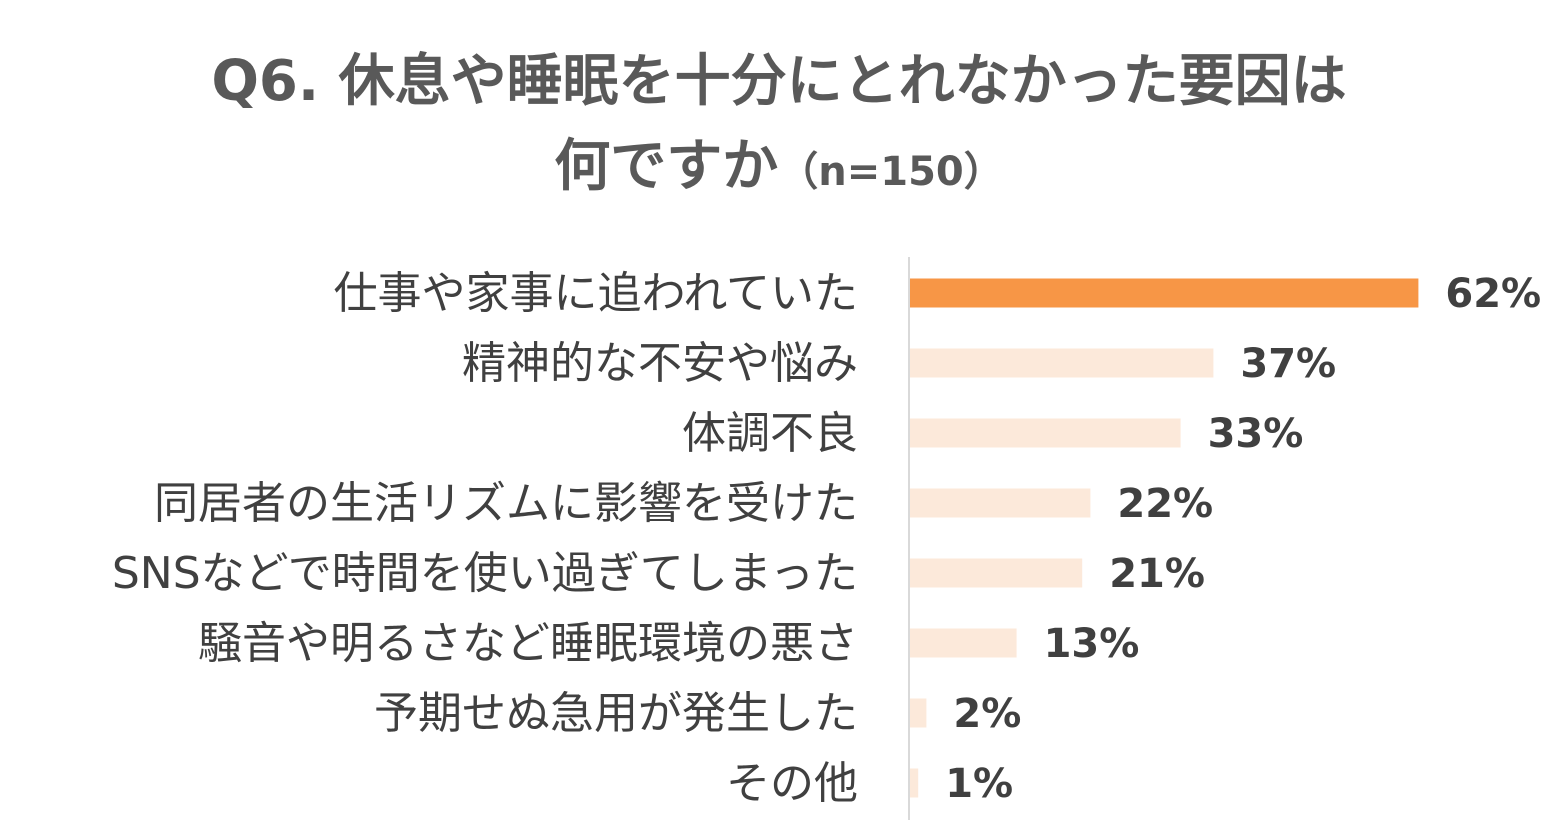 This screenshot has width=1559, height=830. Describe the element at coordinates (891, 172) in the screenshot. I see `chart-title-sample-size: （n=150）` at that location.